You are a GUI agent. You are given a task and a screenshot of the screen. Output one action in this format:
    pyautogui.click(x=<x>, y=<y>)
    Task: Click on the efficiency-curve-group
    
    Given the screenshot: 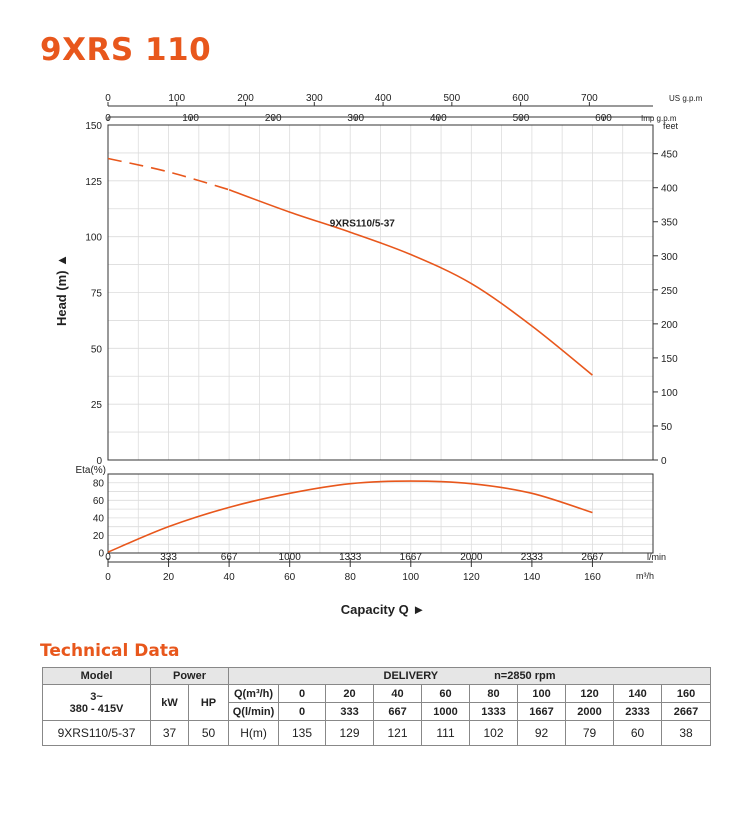 What is the action you would take?
    pyautogui.click(x=350, y=516)
    